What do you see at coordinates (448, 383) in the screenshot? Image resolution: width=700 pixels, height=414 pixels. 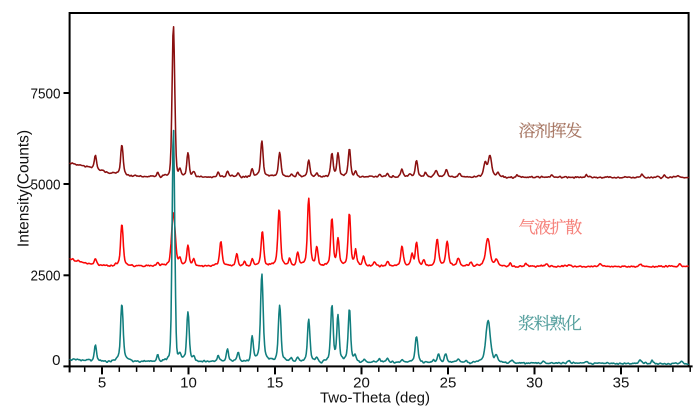 I see `svg-text: 25` at bounding box center [448, 383].